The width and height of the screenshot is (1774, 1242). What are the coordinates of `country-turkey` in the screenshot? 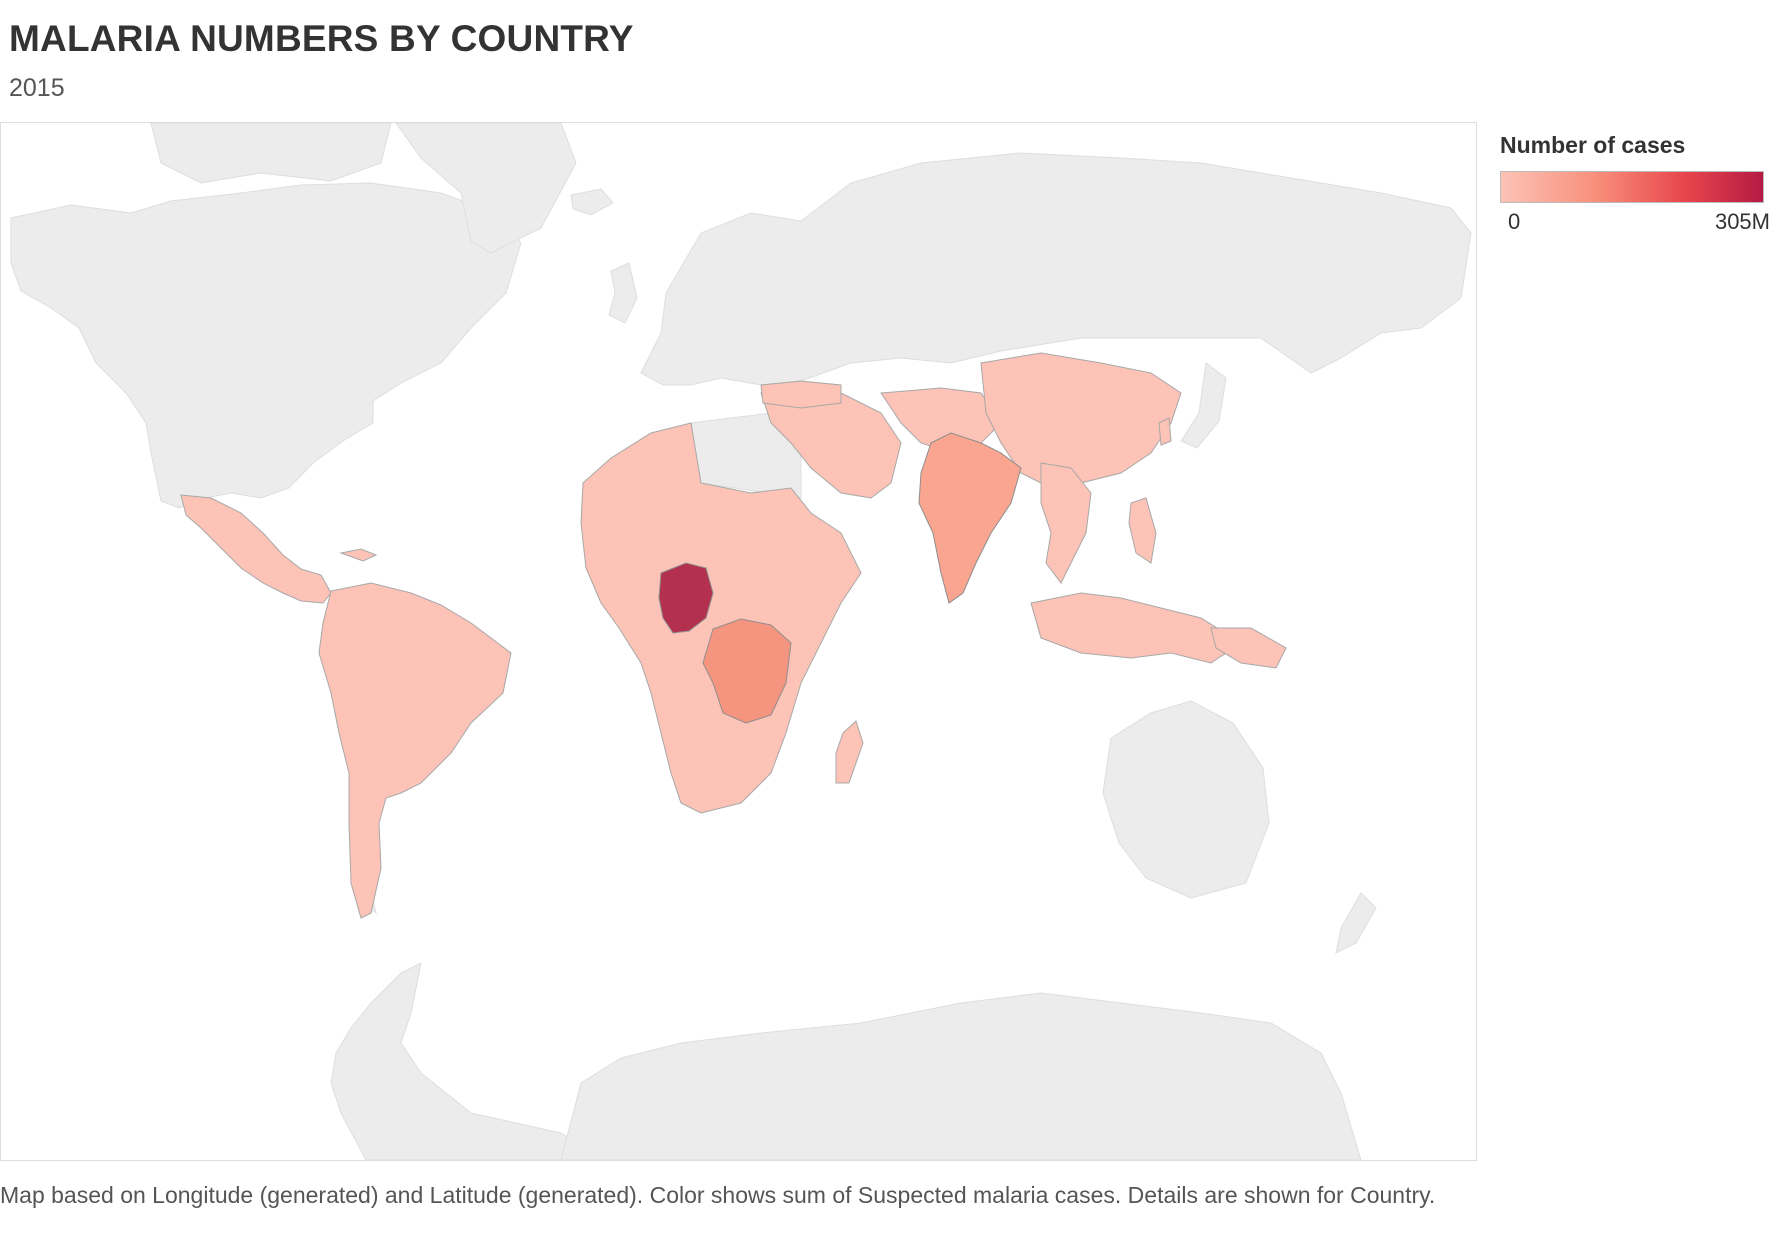 It's located at (801, 394).